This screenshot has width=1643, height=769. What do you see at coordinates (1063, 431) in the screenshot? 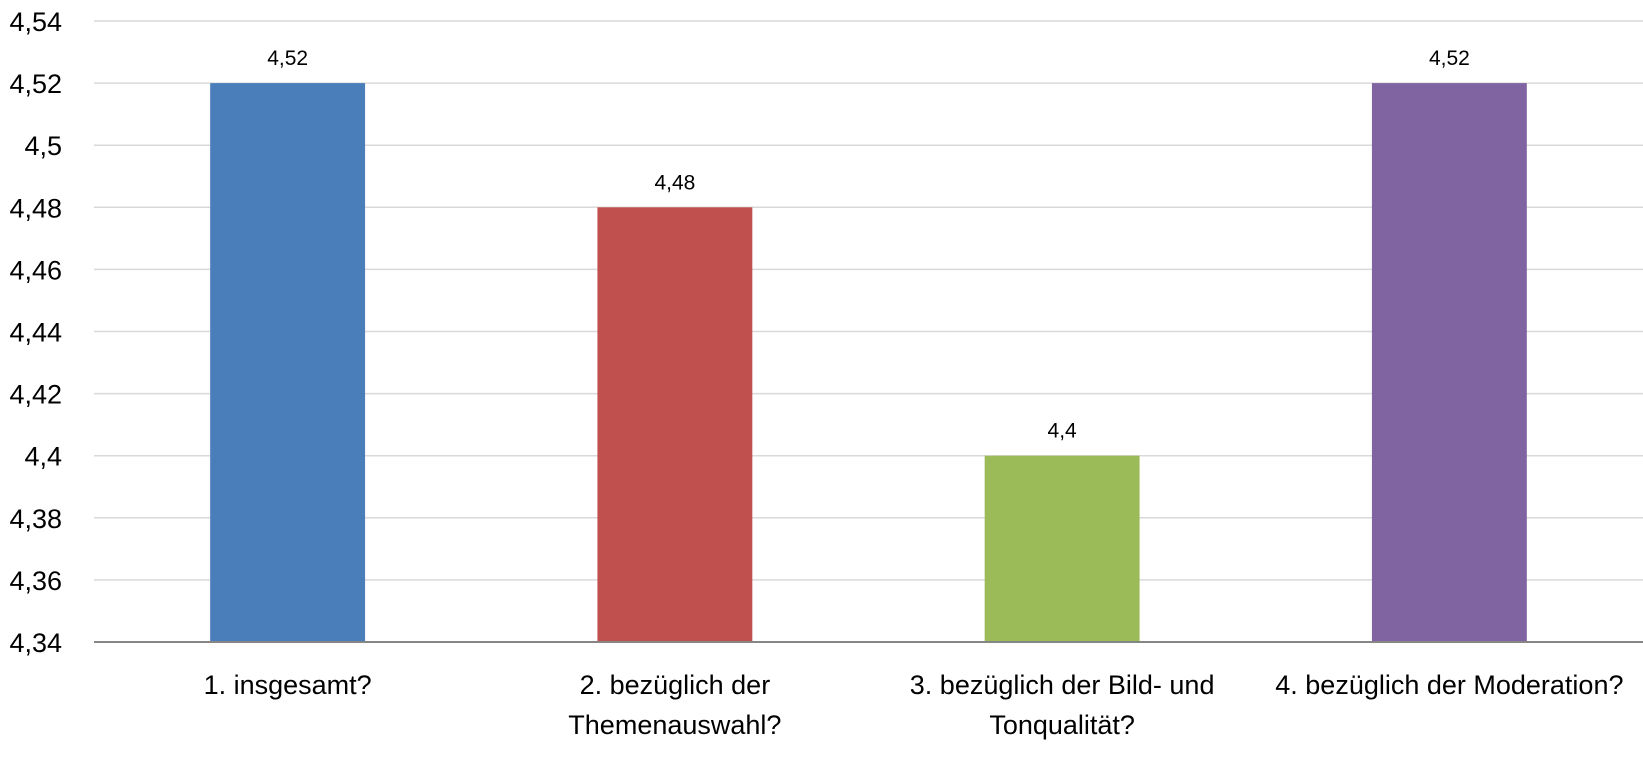
I see `data-label: 4,4` at bounding box center [1063, 431].